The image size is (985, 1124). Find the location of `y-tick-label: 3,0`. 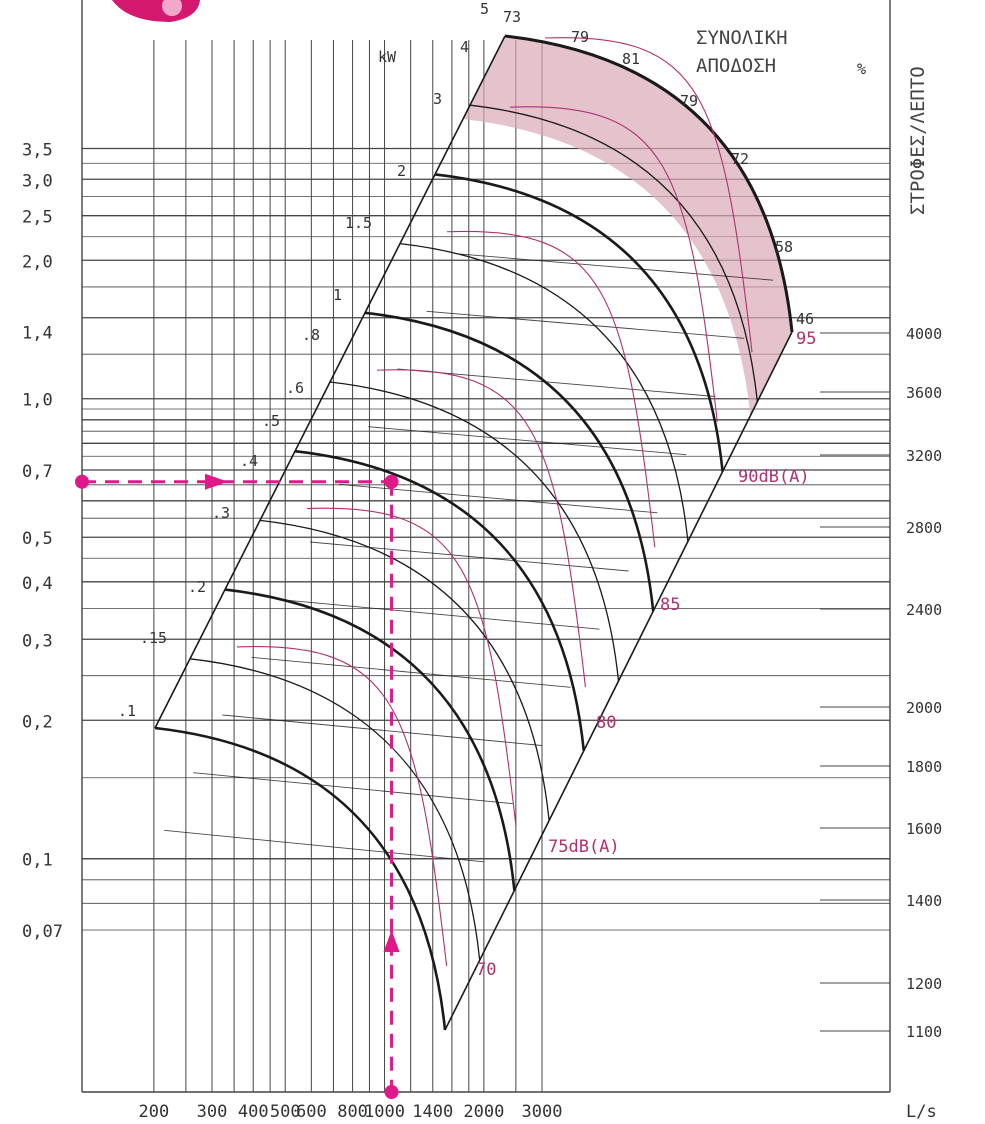

y-tick-label: 3,0 is located at coordinates (37, 181).